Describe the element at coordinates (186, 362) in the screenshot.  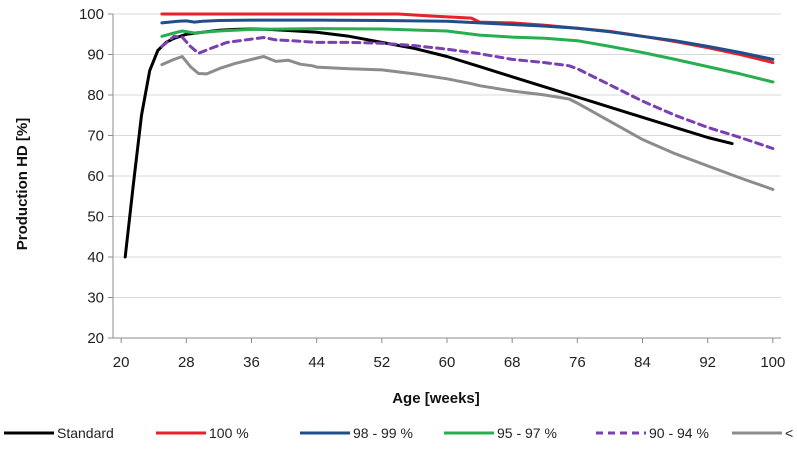
I see `x-tick-label: 28` at that location.